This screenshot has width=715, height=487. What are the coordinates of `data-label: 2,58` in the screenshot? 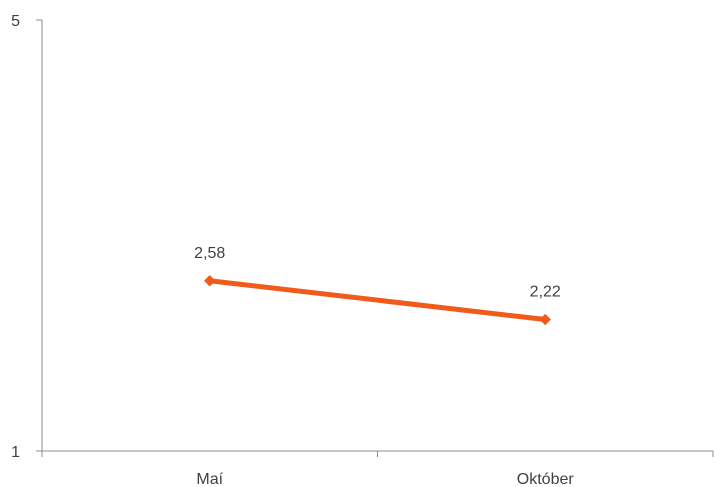 It's located at (209, 253).